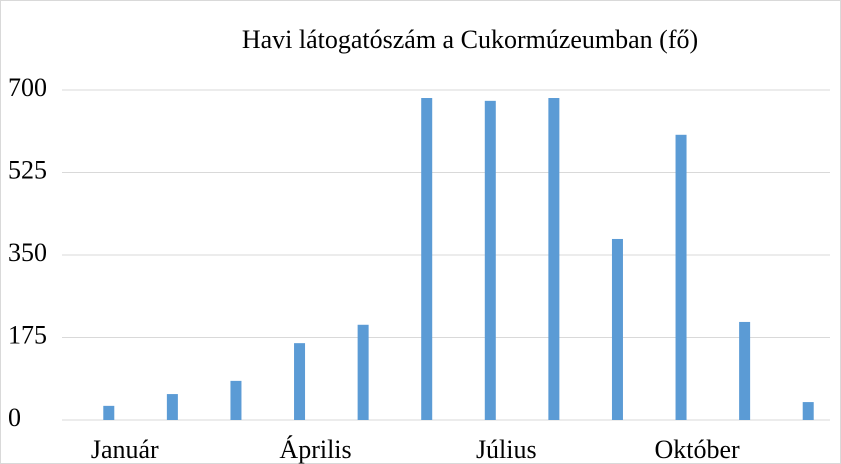  Describe the element at coordinates (315, 449) in the screenshot. I see `x-tick-label: Április` at that location.